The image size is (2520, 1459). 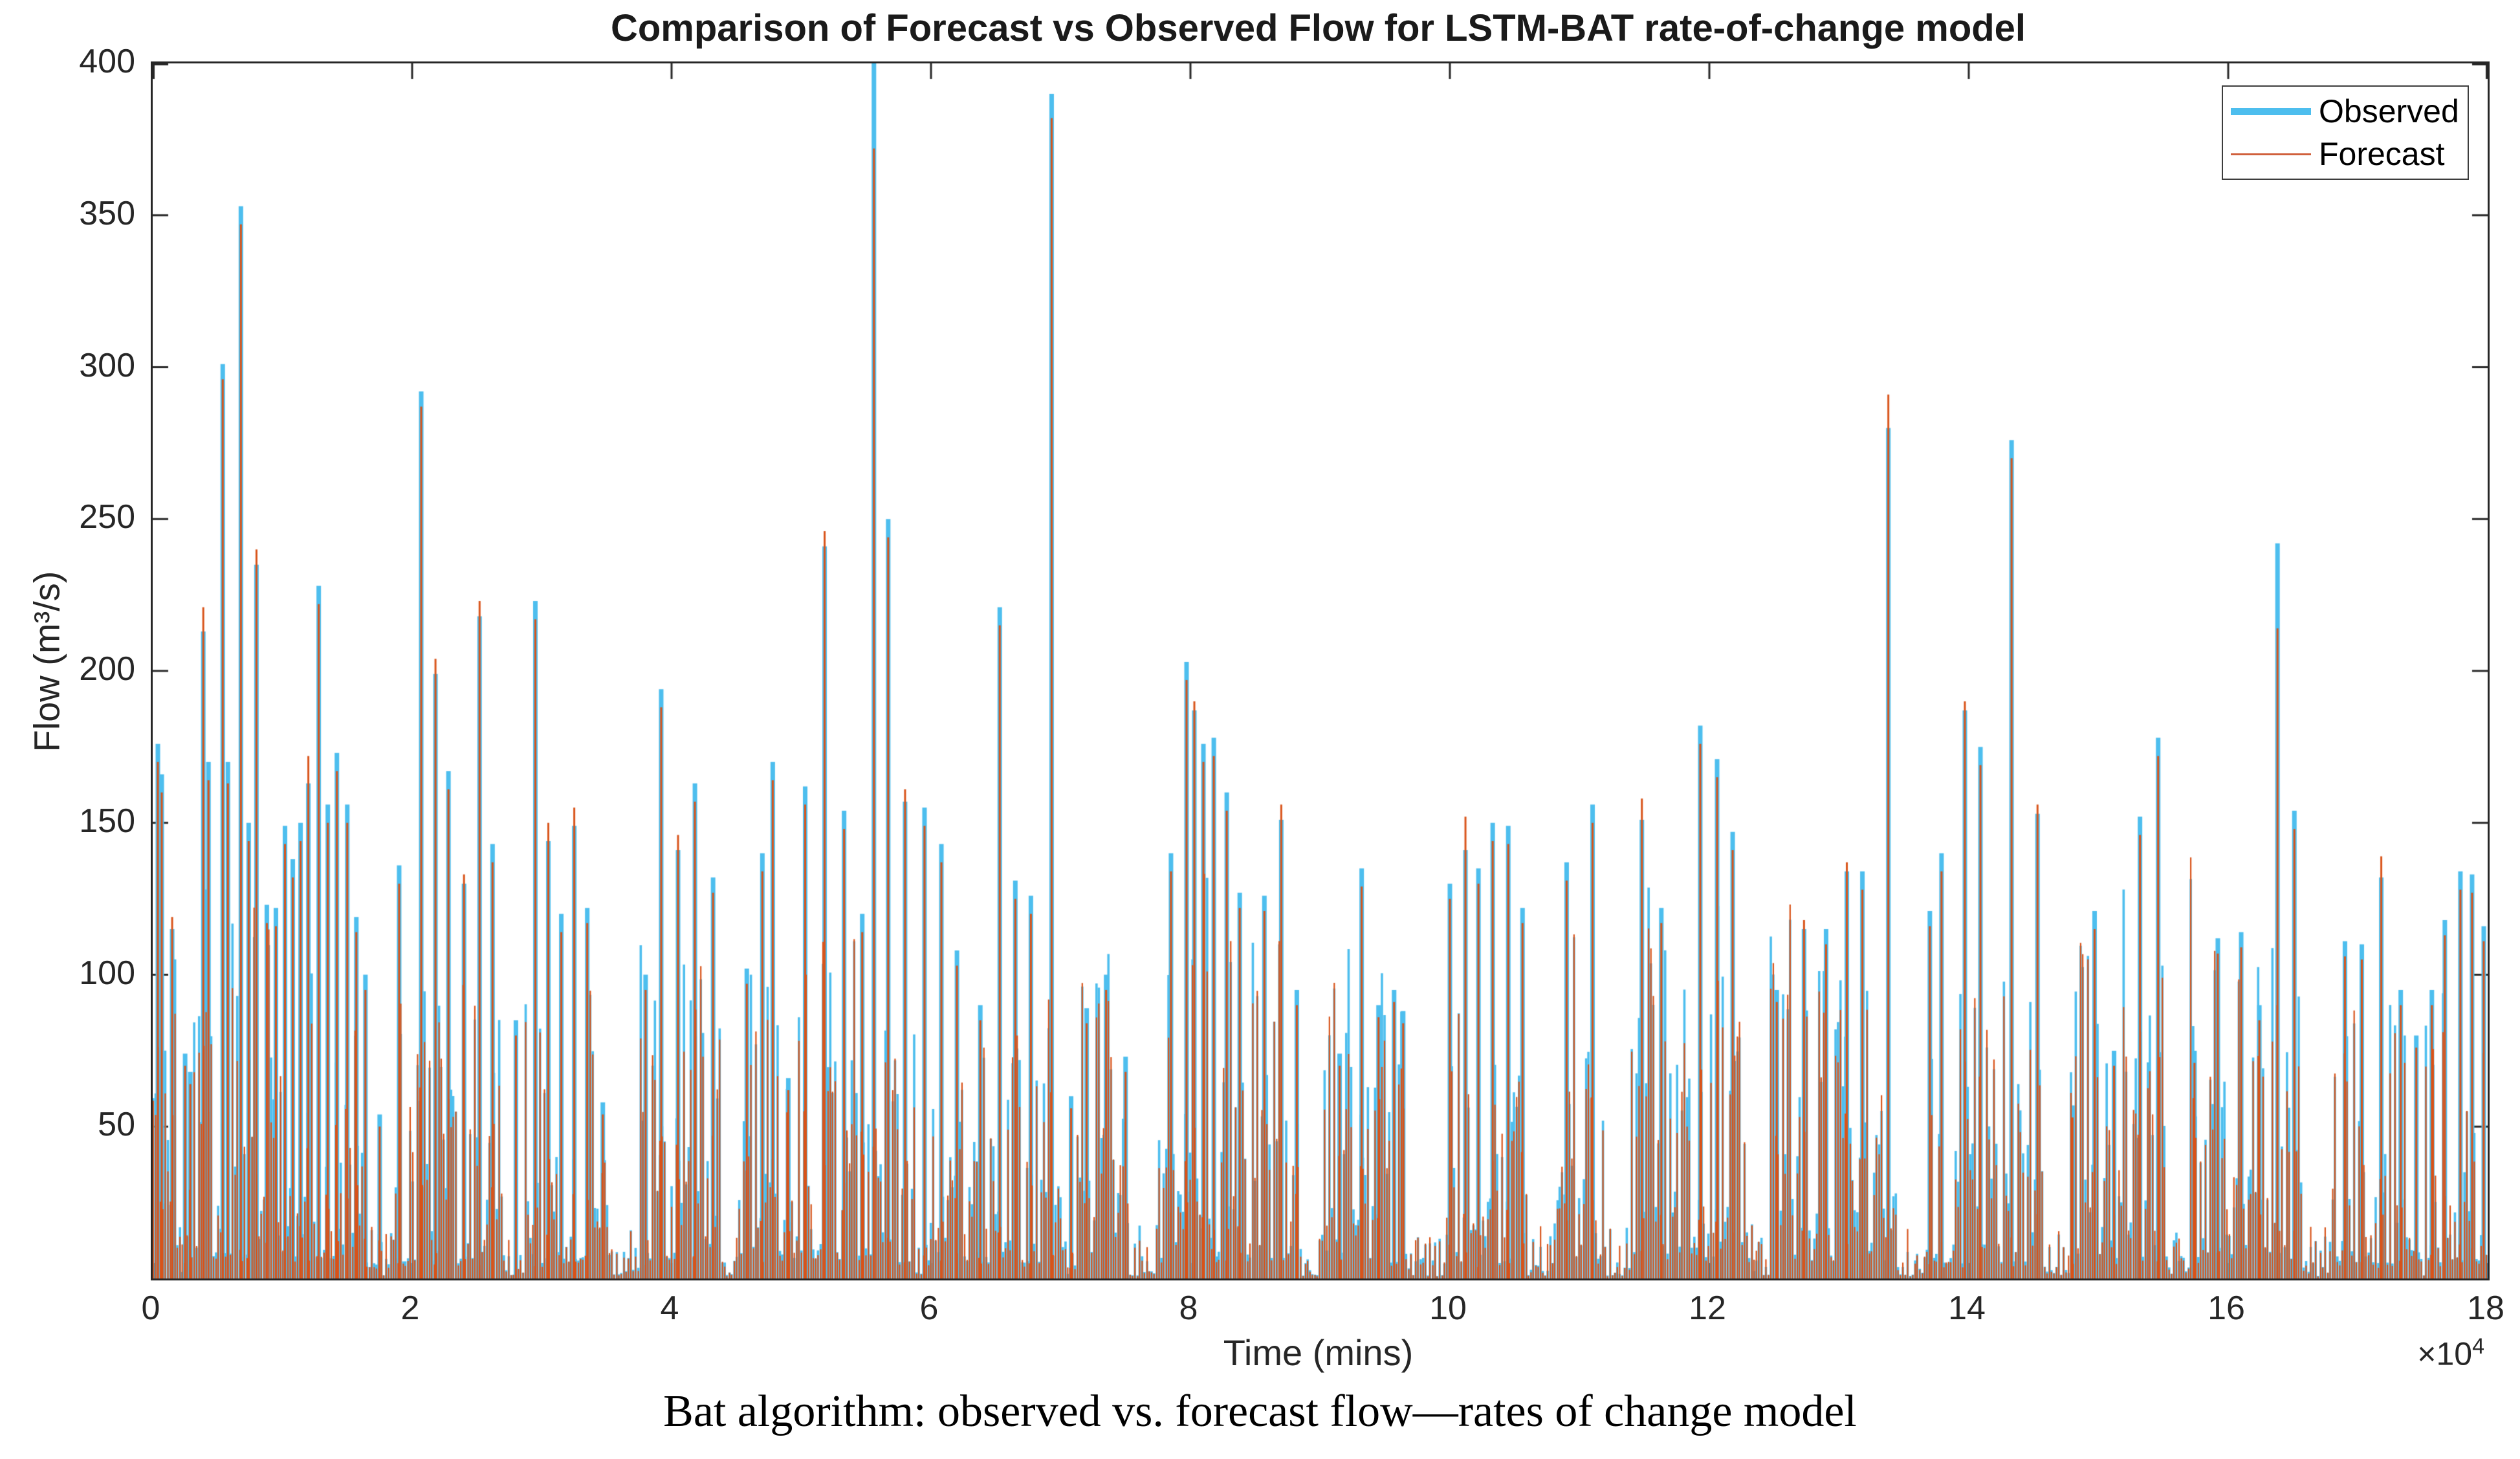 I want to click on y-tick-label: 300, so click(x=107, y=365).